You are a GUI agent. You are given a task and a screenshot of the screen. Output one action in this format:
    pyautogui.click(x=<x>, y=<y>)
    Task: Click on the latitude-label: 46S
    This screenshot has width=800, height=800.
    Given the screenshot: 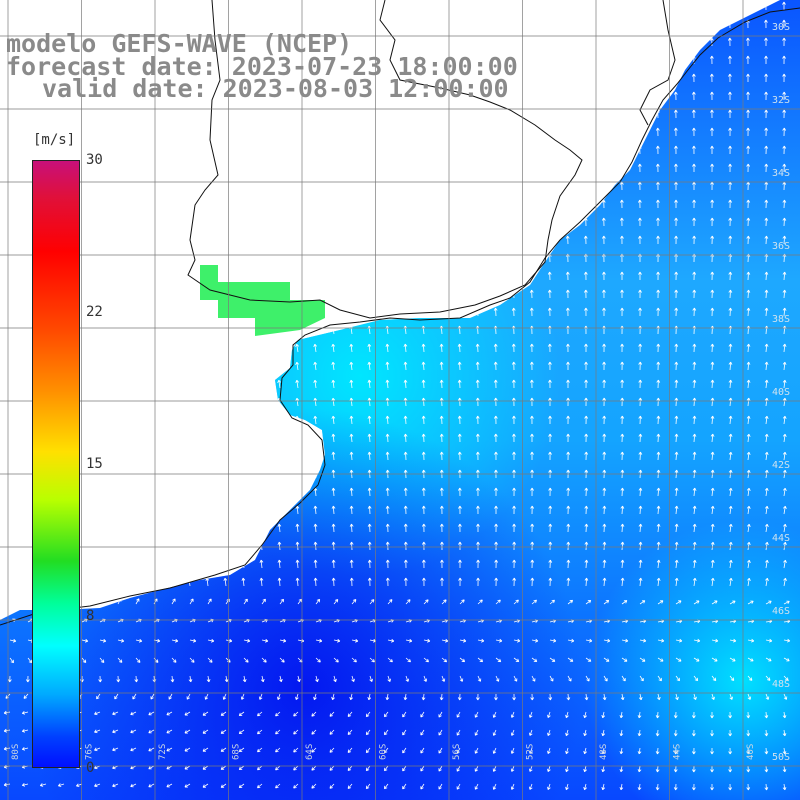 What is the action you would take?
    pyautogui.click(x=781, y=611)
    